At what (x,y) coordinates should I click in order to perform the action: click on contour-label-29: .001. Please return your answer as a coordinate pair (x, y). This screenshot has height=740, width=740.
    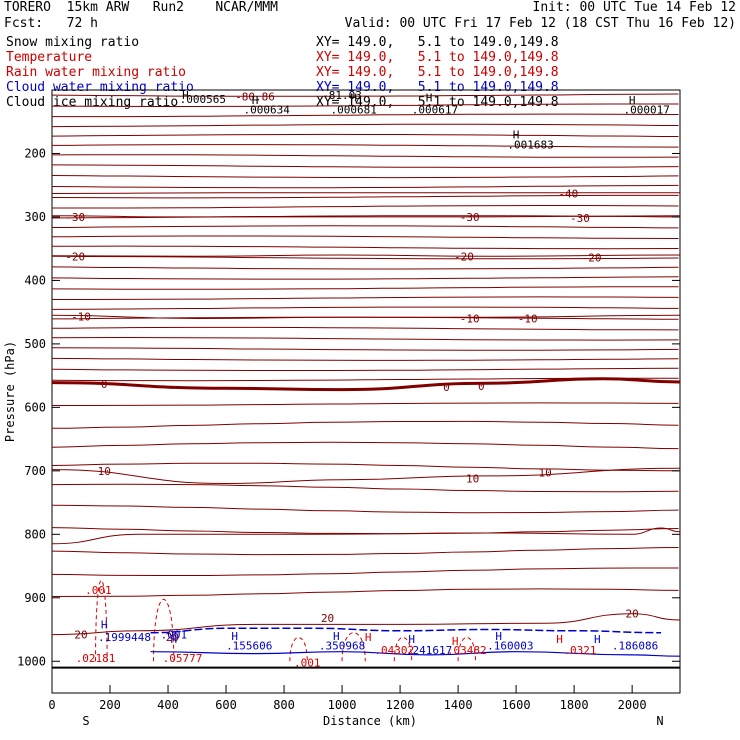
    Looking at the image, I should click on (174, 635).